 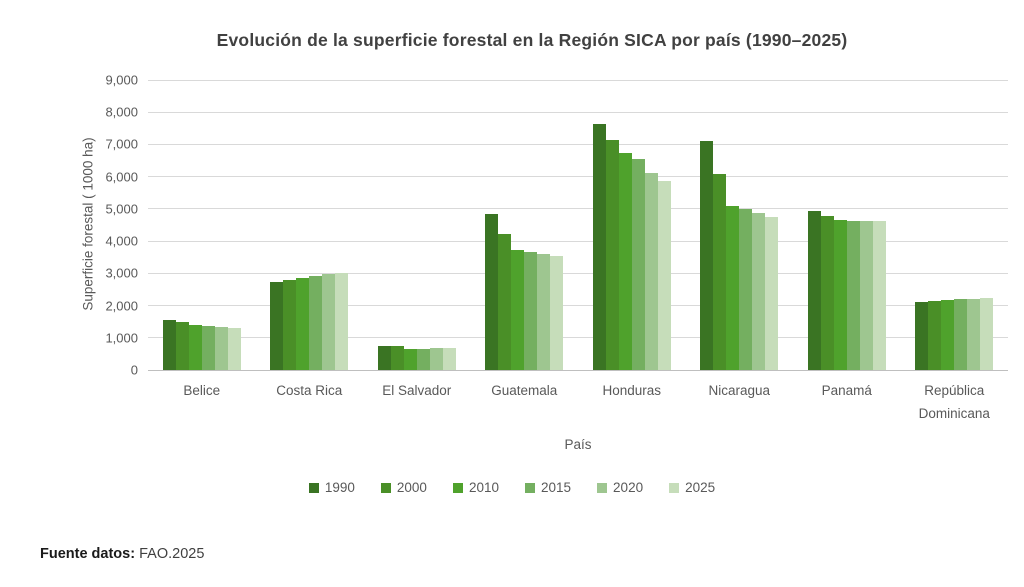 What do you see at coordinates (700, 487) in the screenshot?
I see `legend-label: 2025` at bounding box center [700, 487].